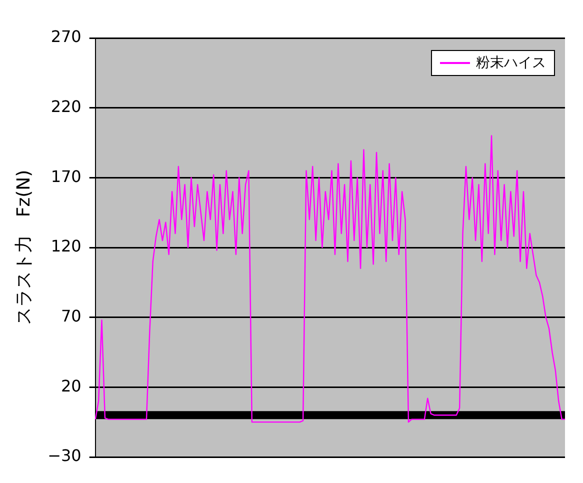  What do you see at coordinates (511, 63) in the screenshot?
I see `legend-label: 粉末ハイス` at bounding box center [511, 63].